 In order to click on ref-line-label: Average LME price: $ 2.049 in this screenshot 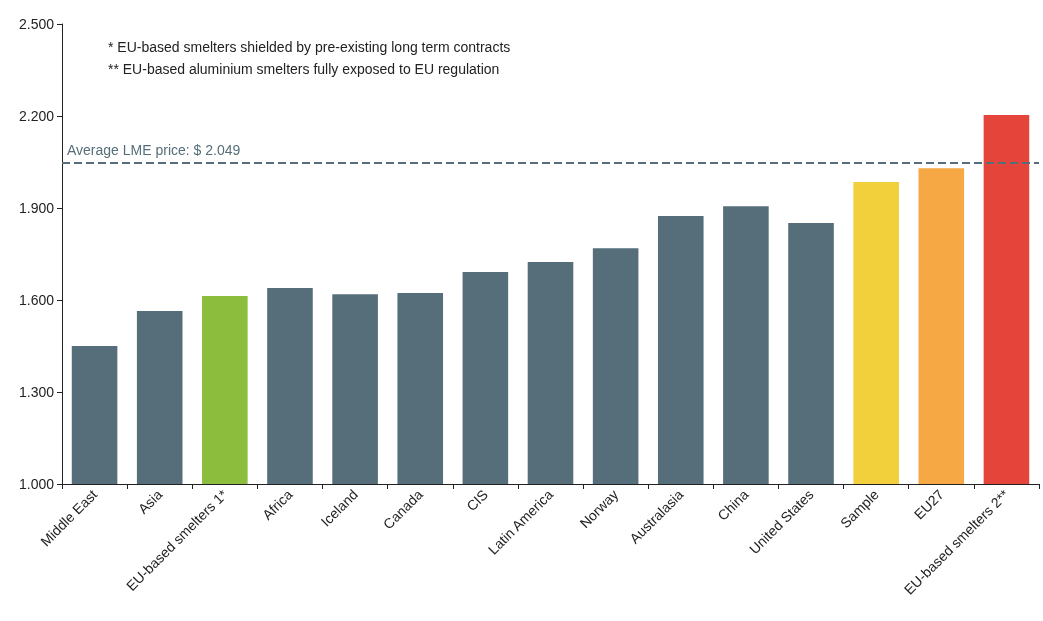, I will do `click(154, 150)`.